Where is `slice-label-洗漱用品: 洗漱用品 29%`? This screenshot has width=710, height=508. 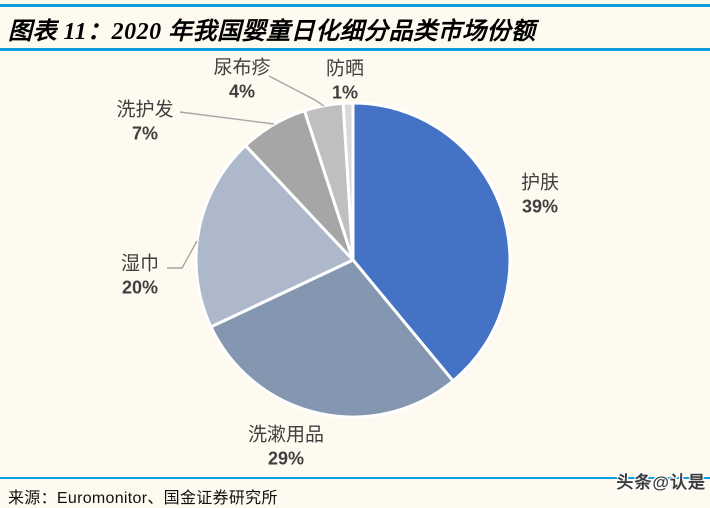 slice-label-洗漱用品: 洗漱用品 29% is located at coordinates (286, 447).